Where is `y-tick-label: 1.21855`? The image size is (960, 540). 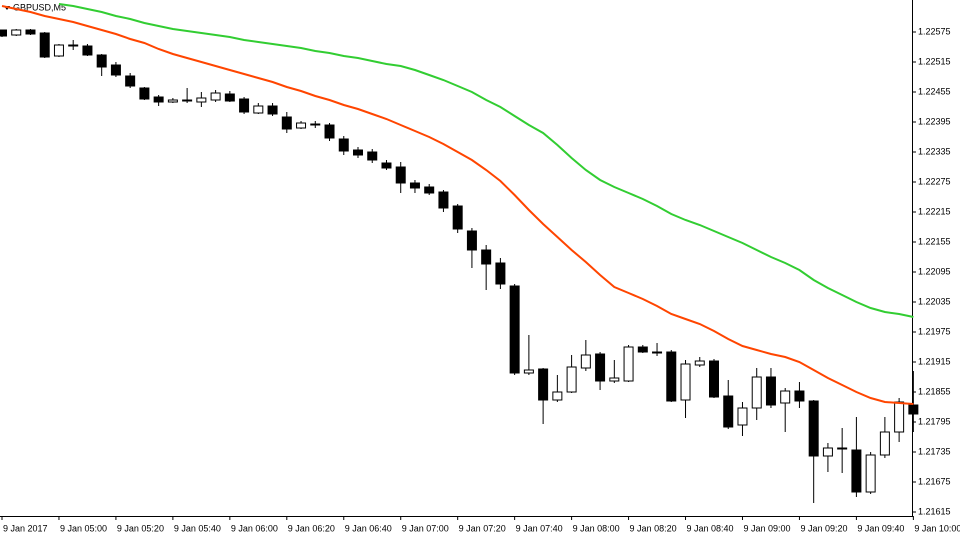
y-tick-label: 1.21855 is located at coordinates (934, 391).